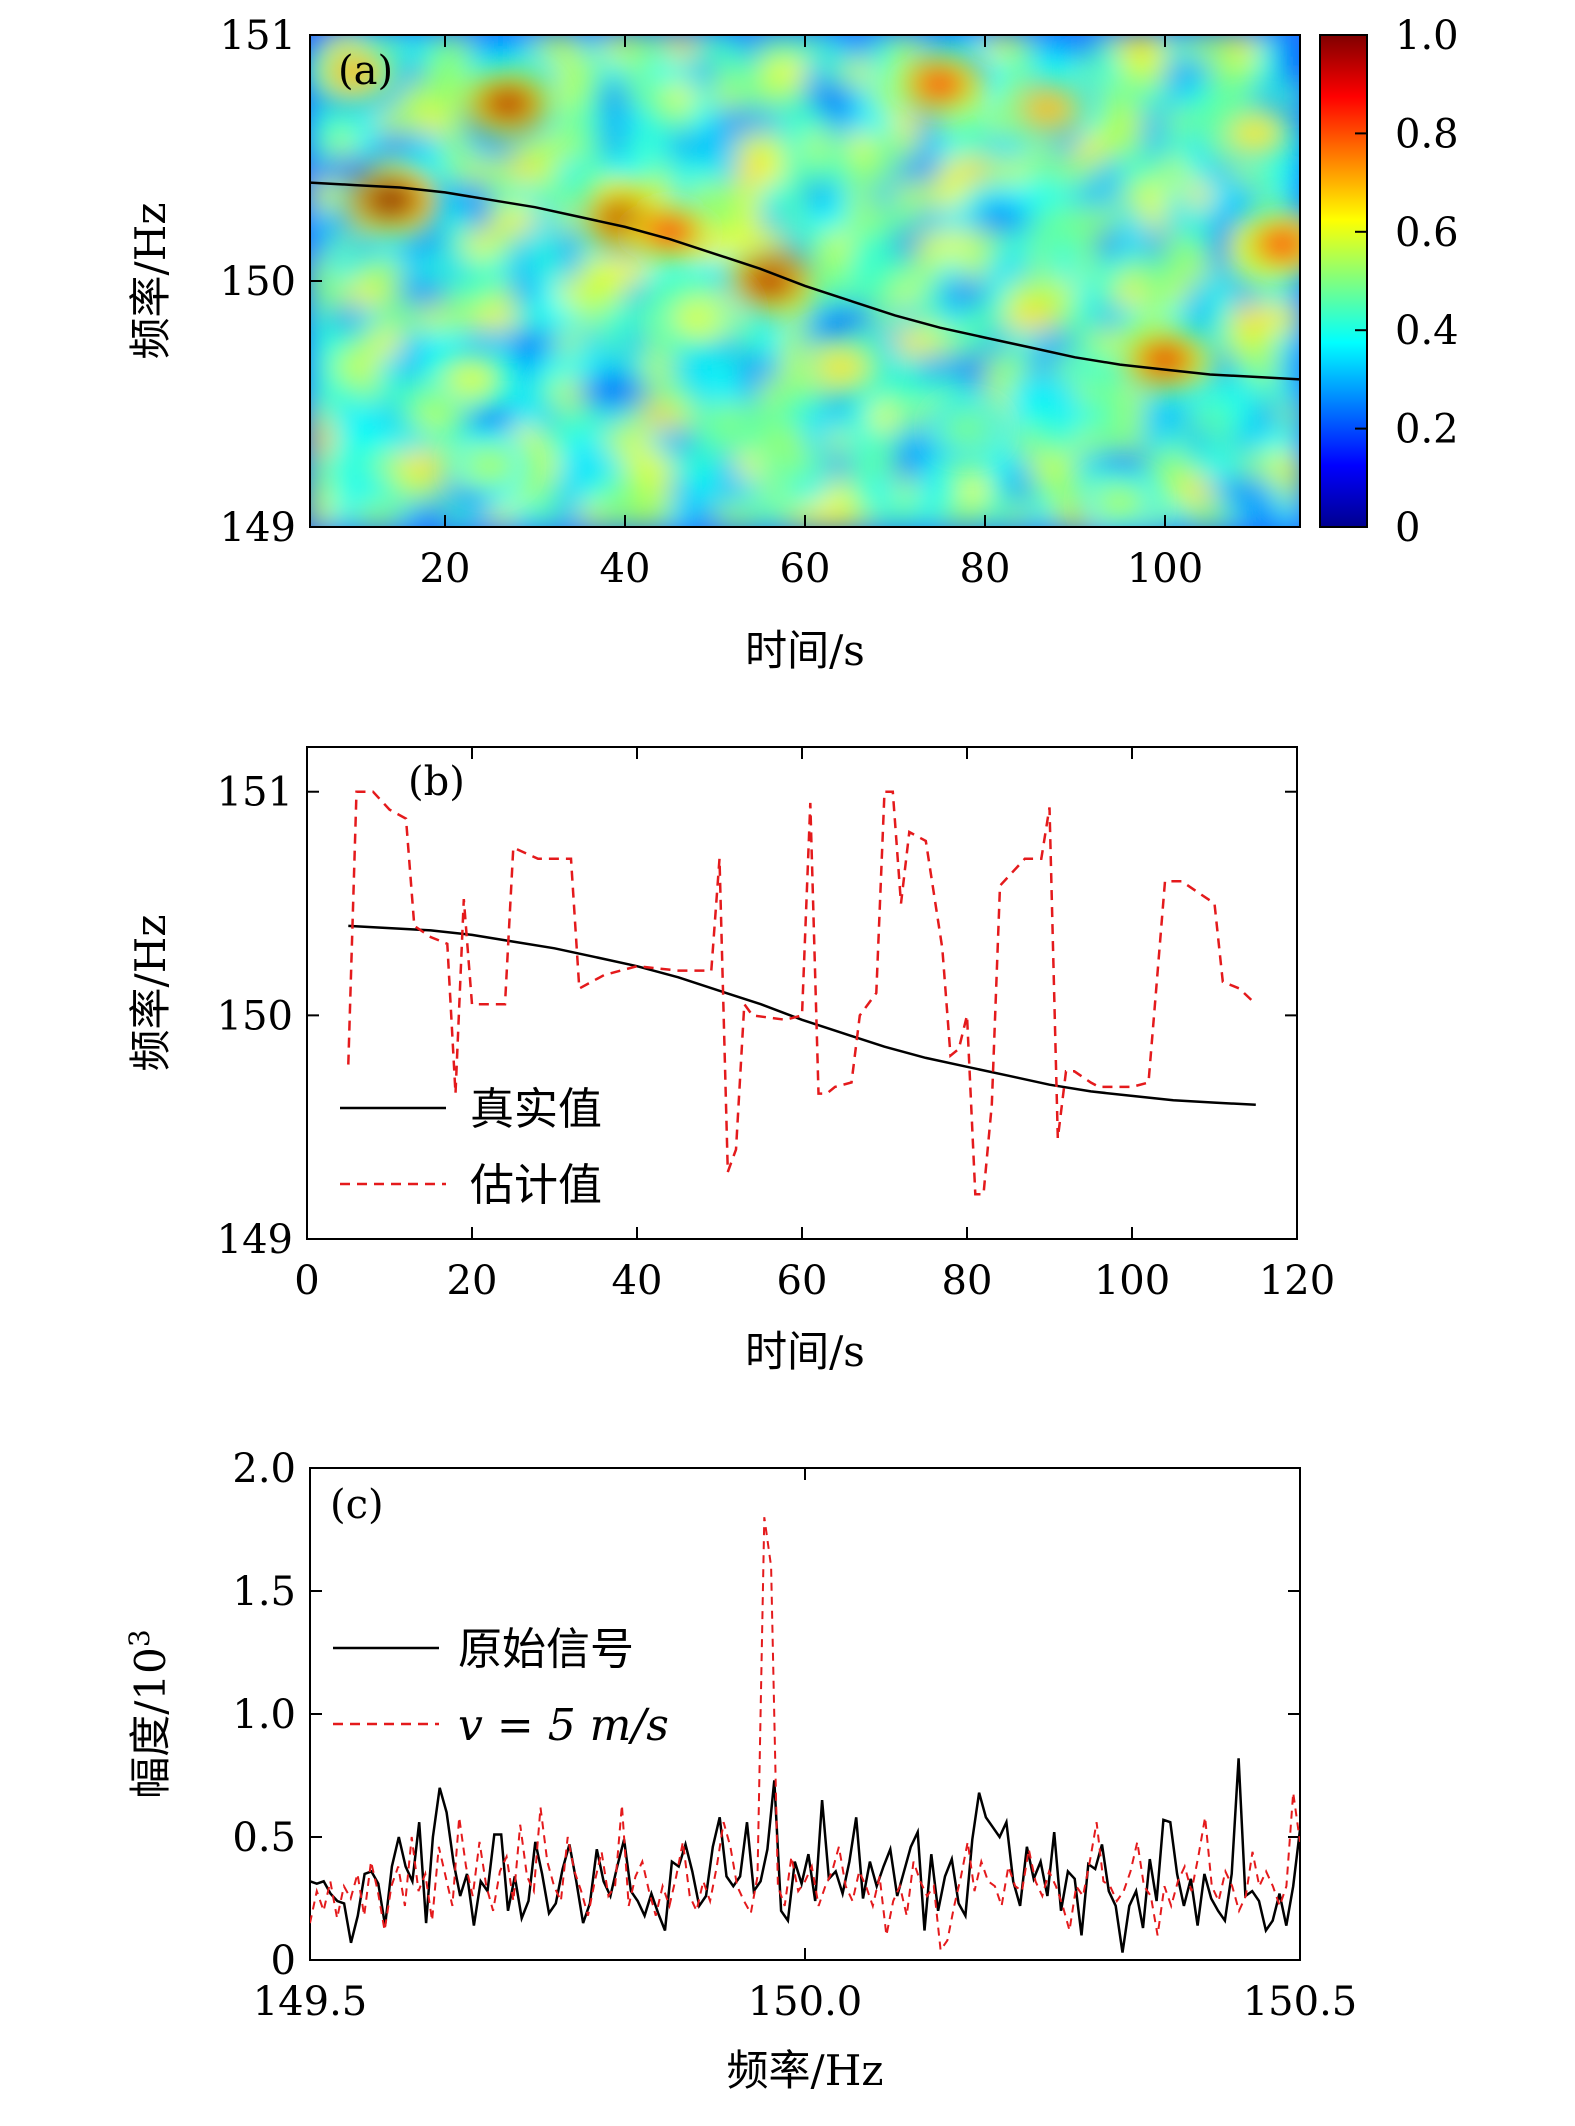 The height and width of the screenshot is (2126, 1575). I want to click on y-tick-label-a: 149, so click(258, 528).